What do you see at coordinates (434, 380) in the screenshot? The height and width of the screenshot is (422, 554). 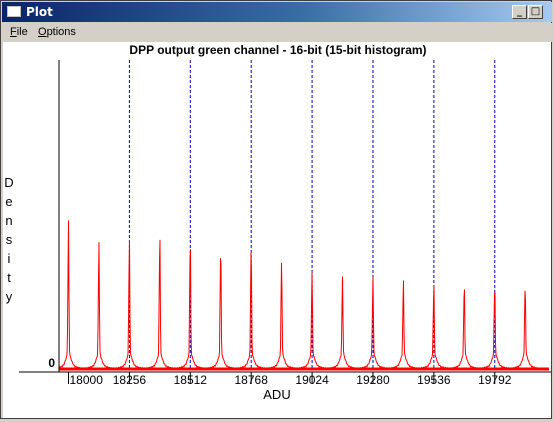 I see `x-tick-label: 19536` at bounding box center [434, 380].